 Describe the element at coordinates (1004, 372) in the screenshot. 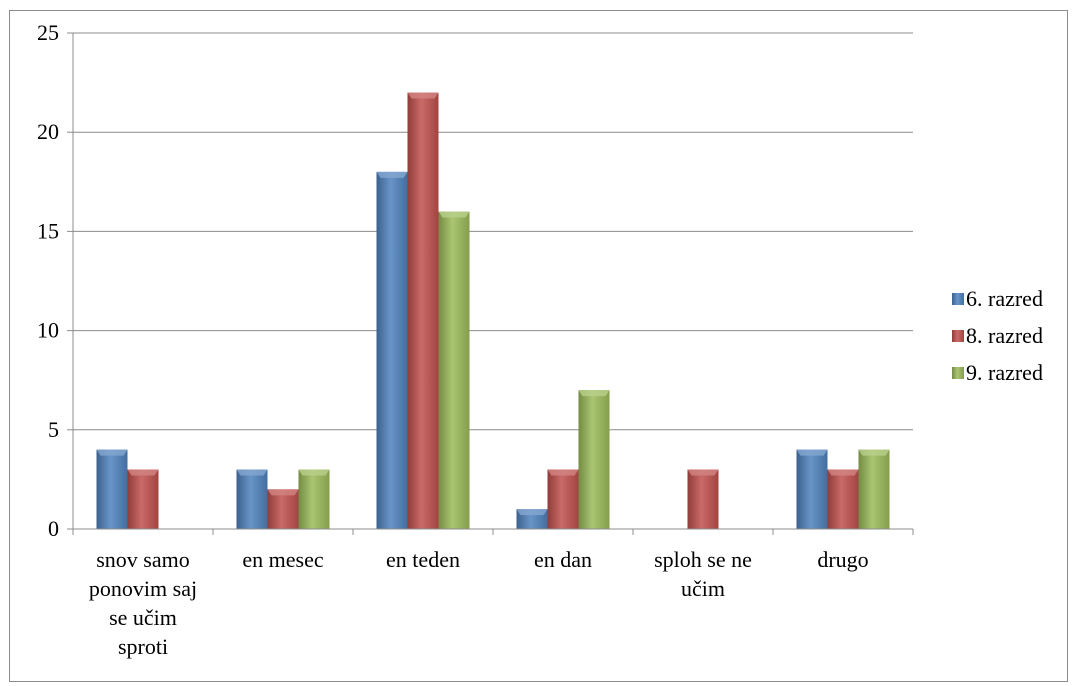

I see `legend-label: 9. razred` at that location.